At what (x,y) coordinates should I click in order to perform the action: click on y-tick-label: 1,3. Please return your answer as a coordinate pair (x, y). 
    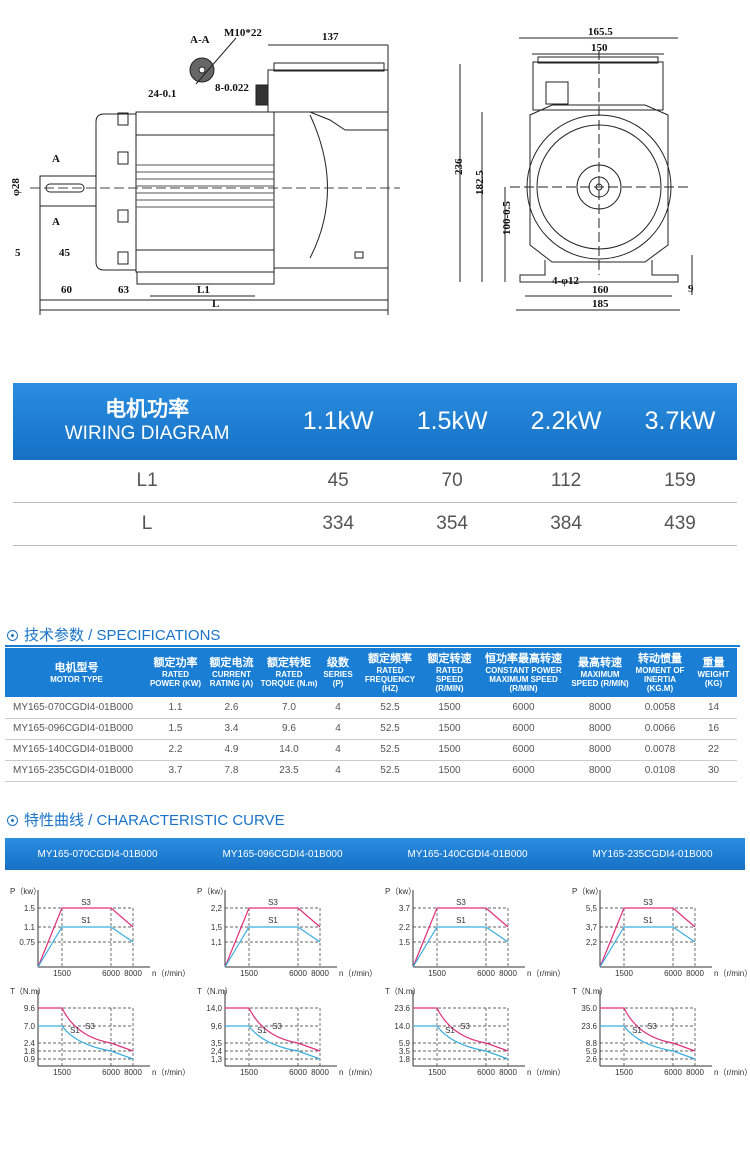
    Looking at the image, I should click on (217, 1059).